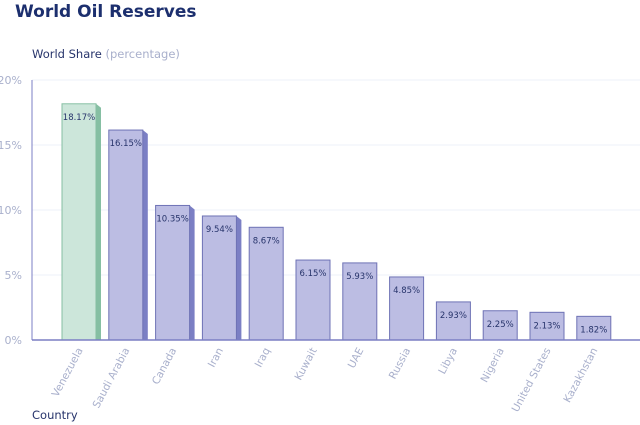 The image size is (640, 425). What do you see at coordinates (55, 415) in the screenshot?
I see `x-axis-label: Country` at bounding box center [55, 415].